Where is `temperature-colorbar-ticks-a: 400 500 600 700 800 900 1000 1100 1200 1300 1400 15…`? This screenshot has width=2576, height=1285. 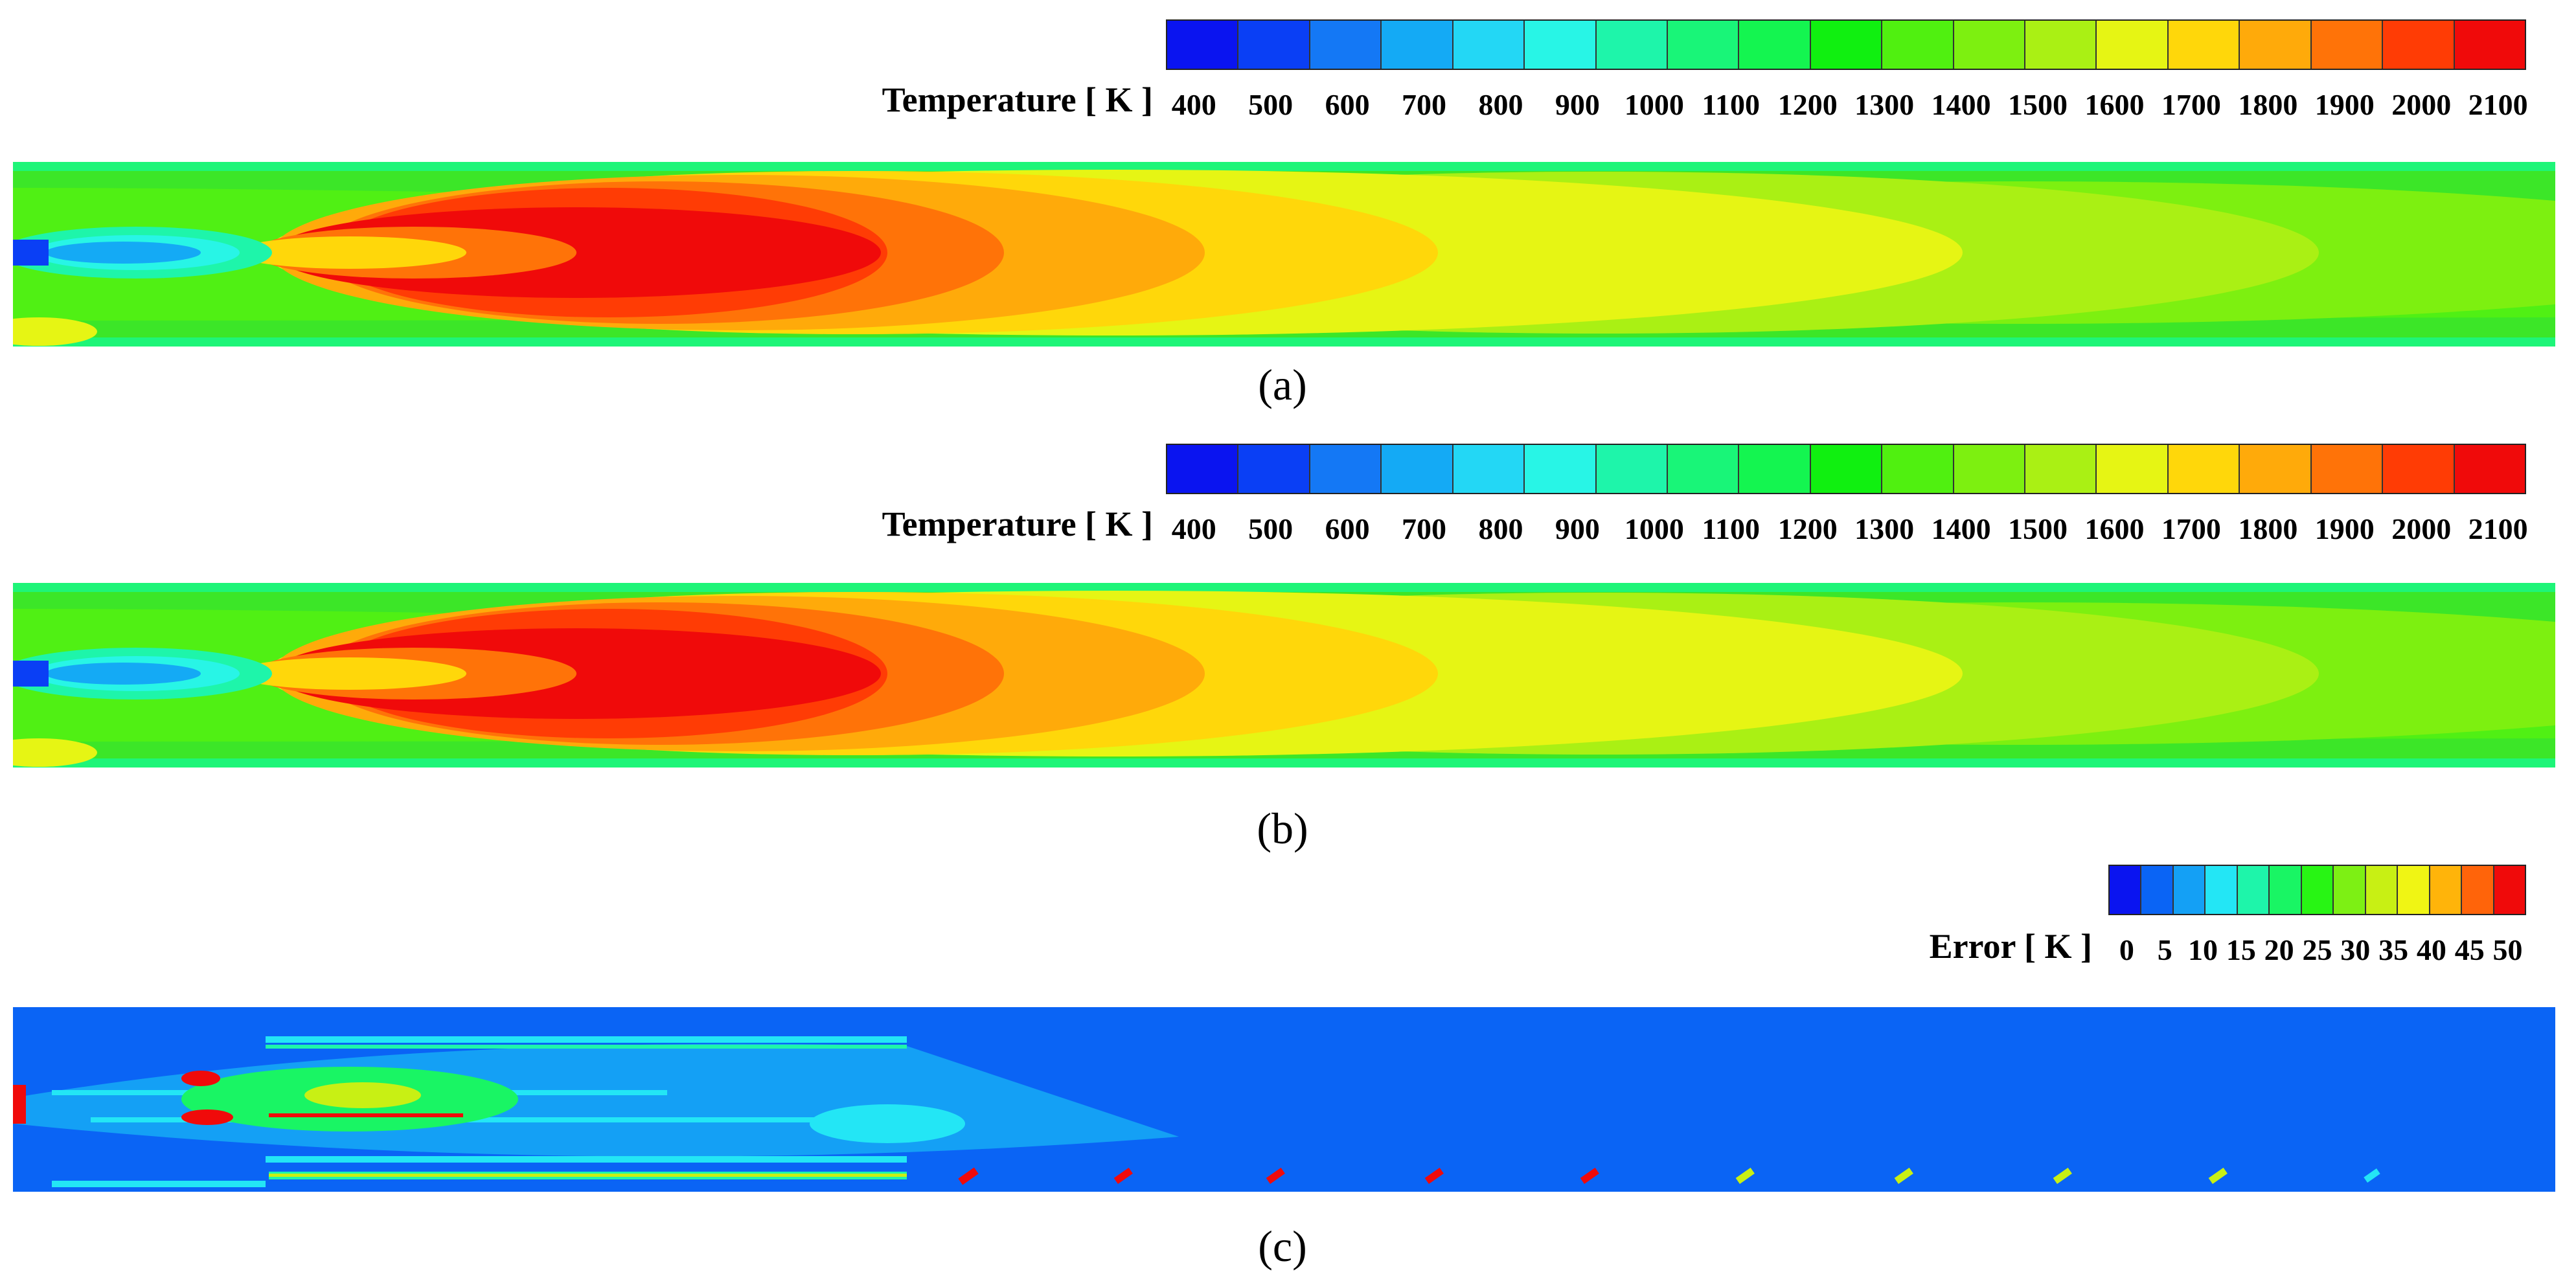
temperature-colorbar-ticks-a: 400 500 600 700 800 900 1000 1100 1200 1300 1400 15… is located at coordinates (1846, 104).